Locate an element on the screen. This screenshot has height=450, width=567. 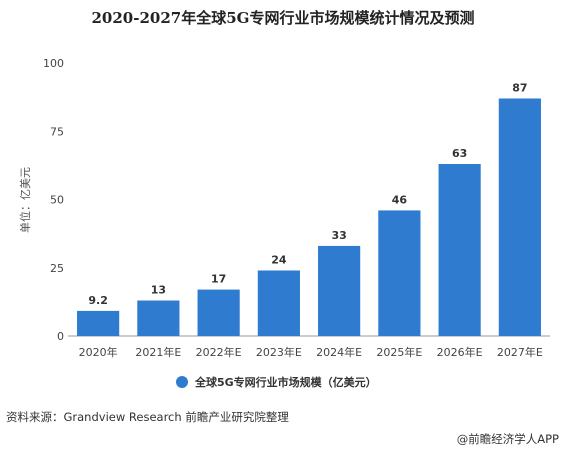
y-axis-ticks: 0 25 50 75 100 is located at coordinates (53, 200).